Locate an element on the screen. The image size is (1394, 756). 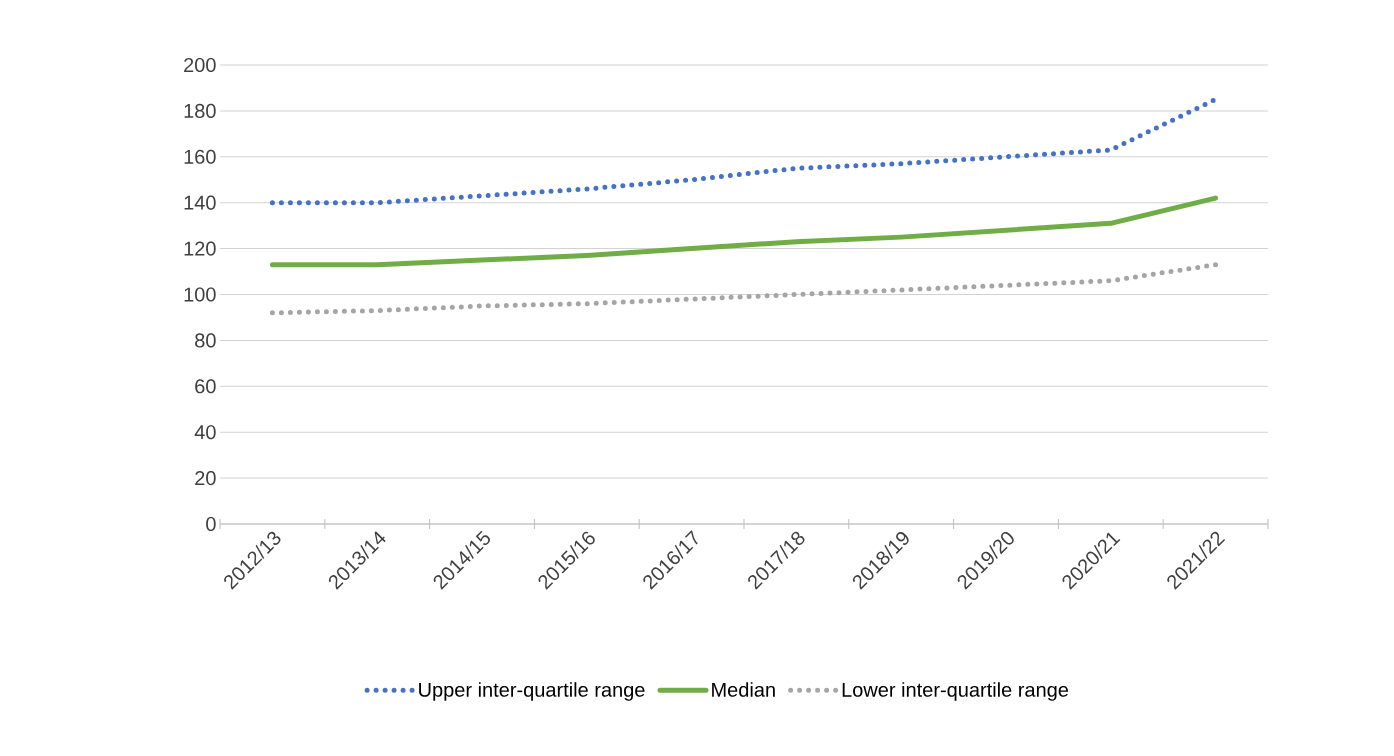
y-tick-label: 160 is located at coordinates (200, 156).